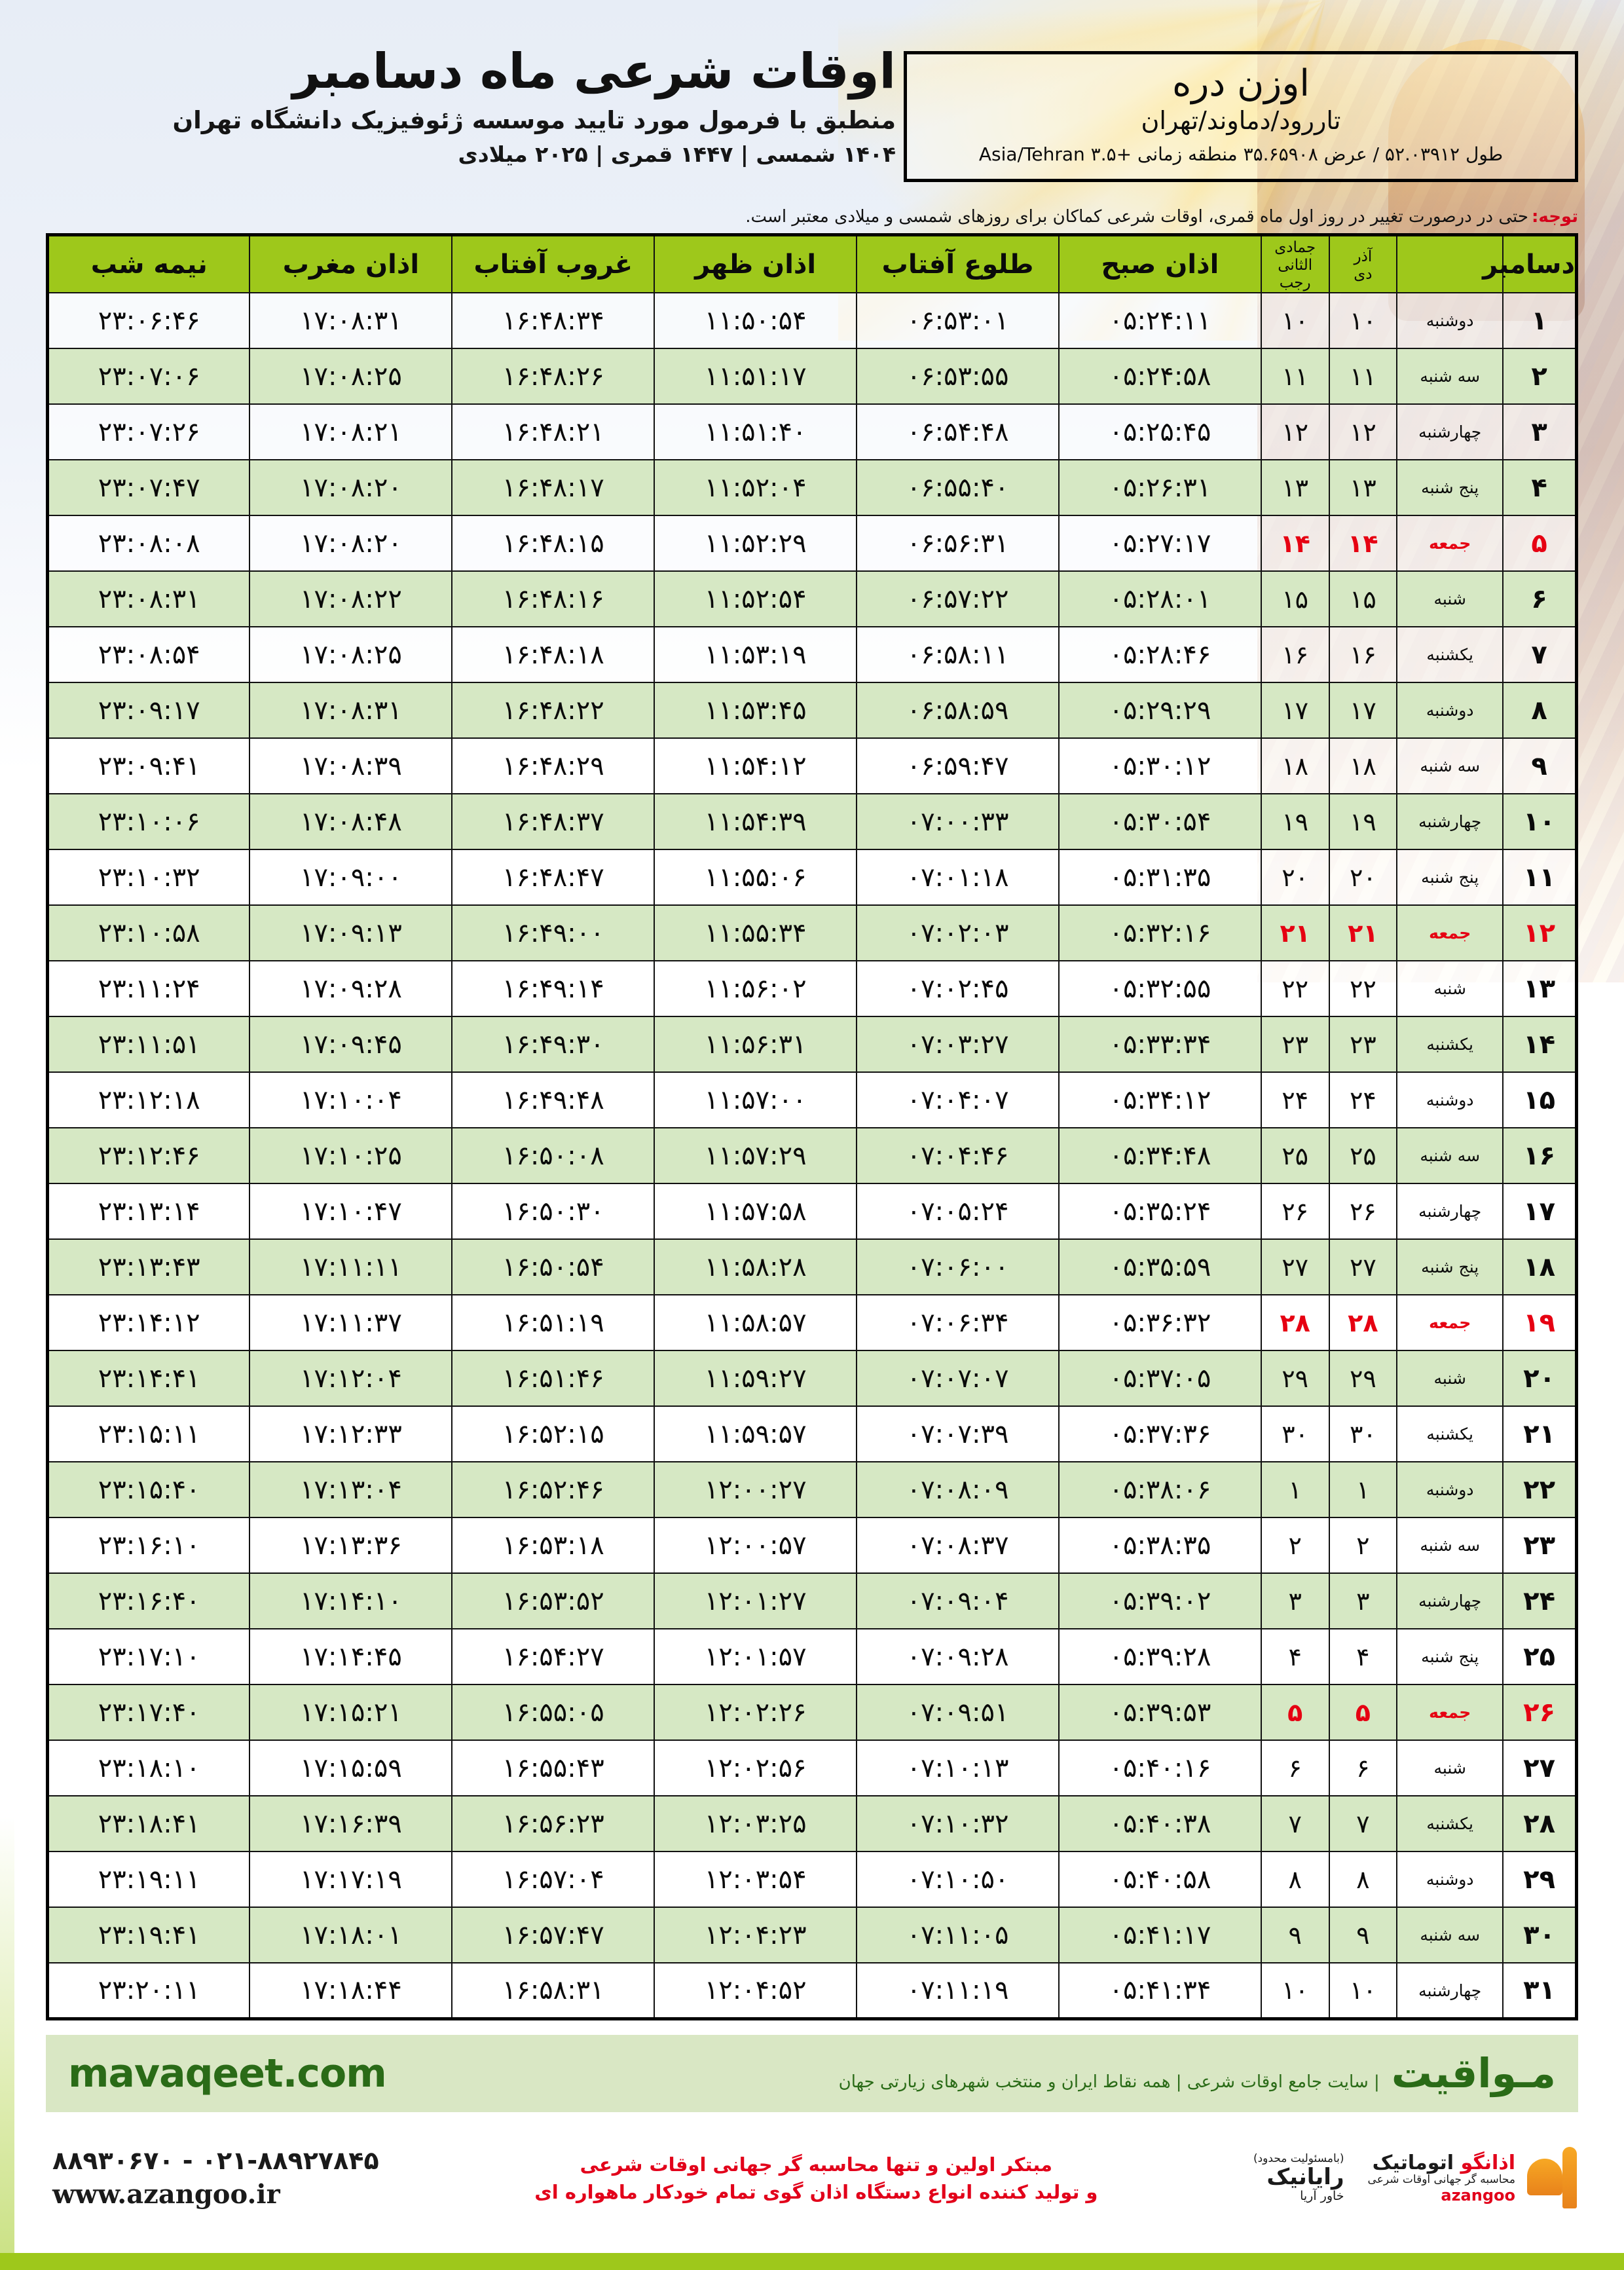 This screenshot has width=1624, height=2270. Describe the element at coordinates (756, 655) in the screenshot. I see `cell-dhuhr: ۱۱:۵۳:۱۹` at that location.